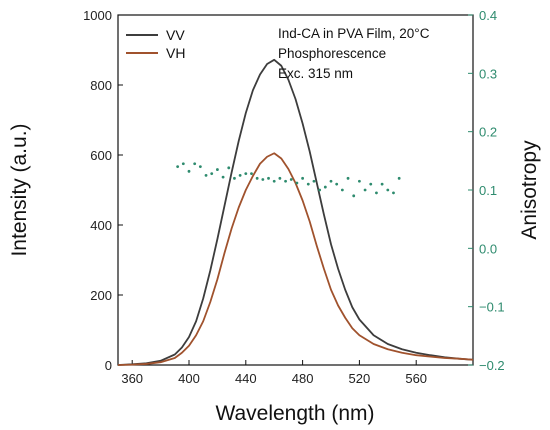 This screenshot has height=430, width=550. I want to click on x-tick-label: 480, so click(303, 378).